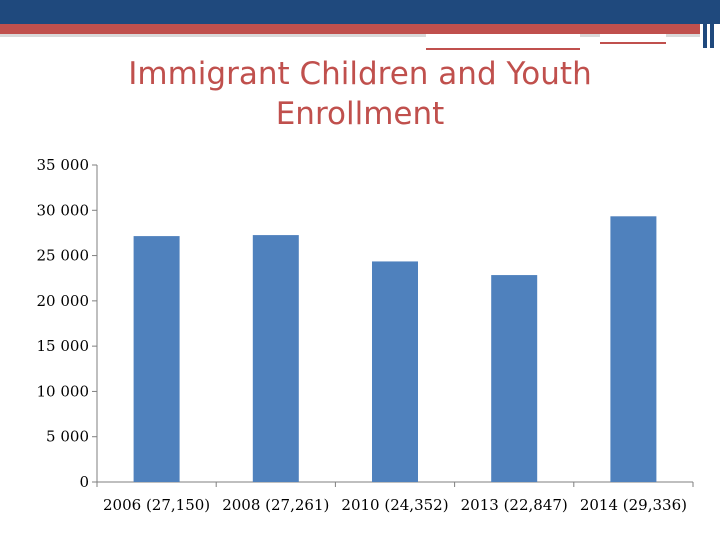 The height and width of the screenshot is (540, 720). What do you see at coordinates (63, 391) in the screenshot?
I see `y-tick-label: 10 000` at bounding box center [63, 391].